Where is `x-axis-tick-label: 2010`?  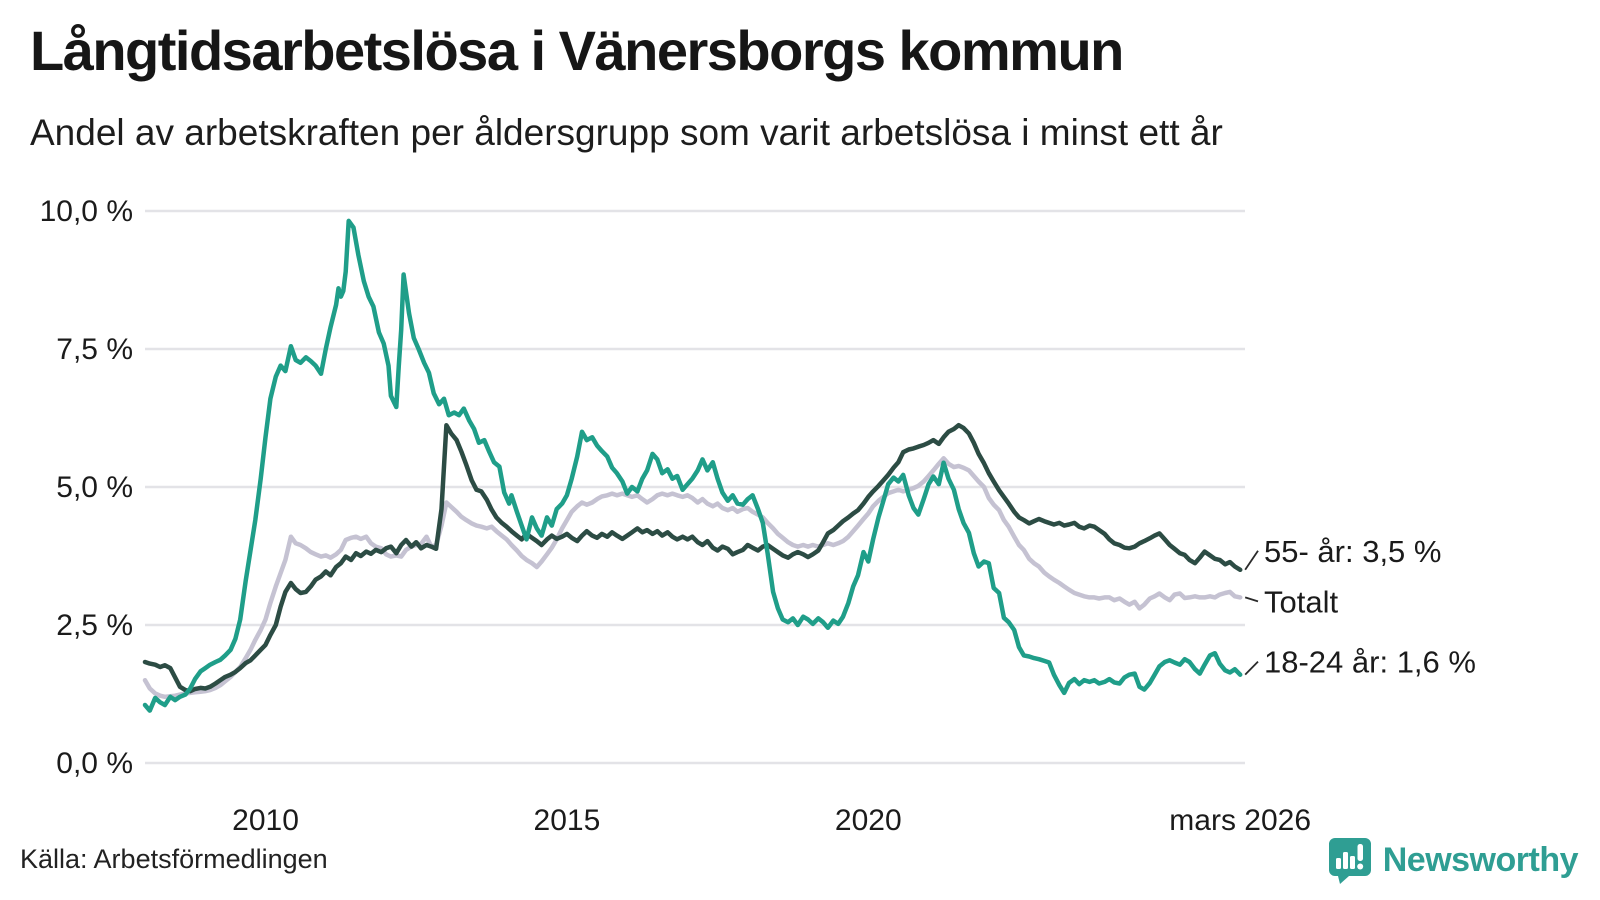
x-axis-tick-label: 2010 is located at coordinates (265, 820).